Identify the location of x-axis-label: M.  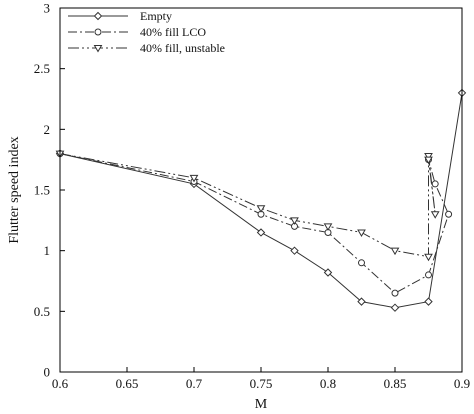
(261, 404).